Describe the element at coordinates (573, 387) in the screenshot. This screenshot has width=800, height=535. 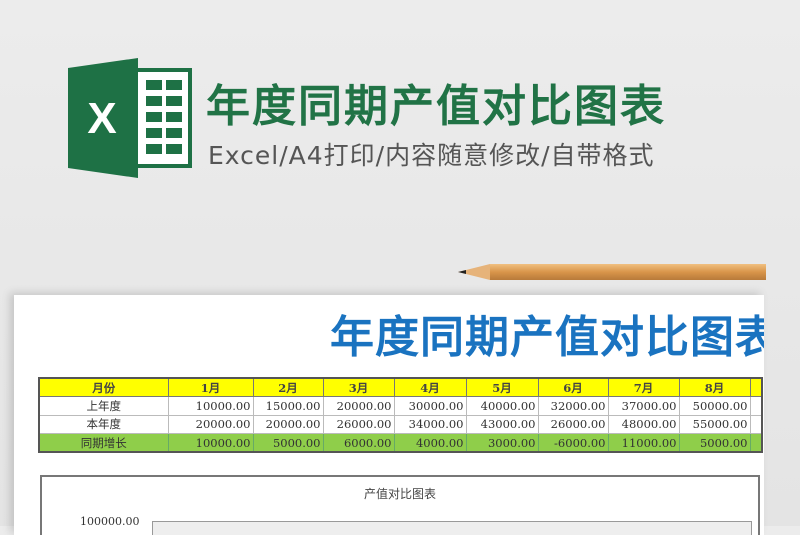
I see `column-header: 6月` at that location.